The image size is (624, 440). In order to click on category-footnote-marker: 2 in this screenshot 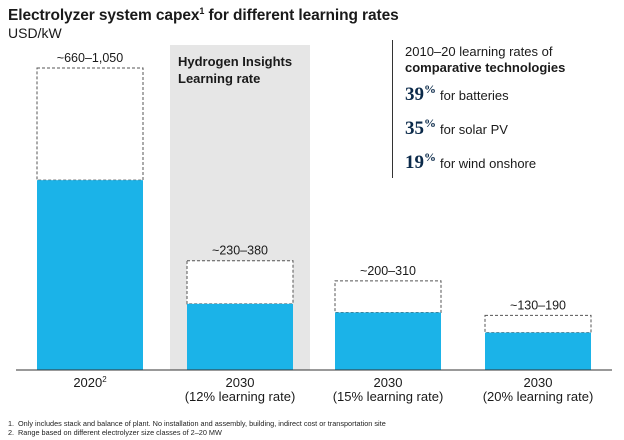, I will do `click(104, 379)`.